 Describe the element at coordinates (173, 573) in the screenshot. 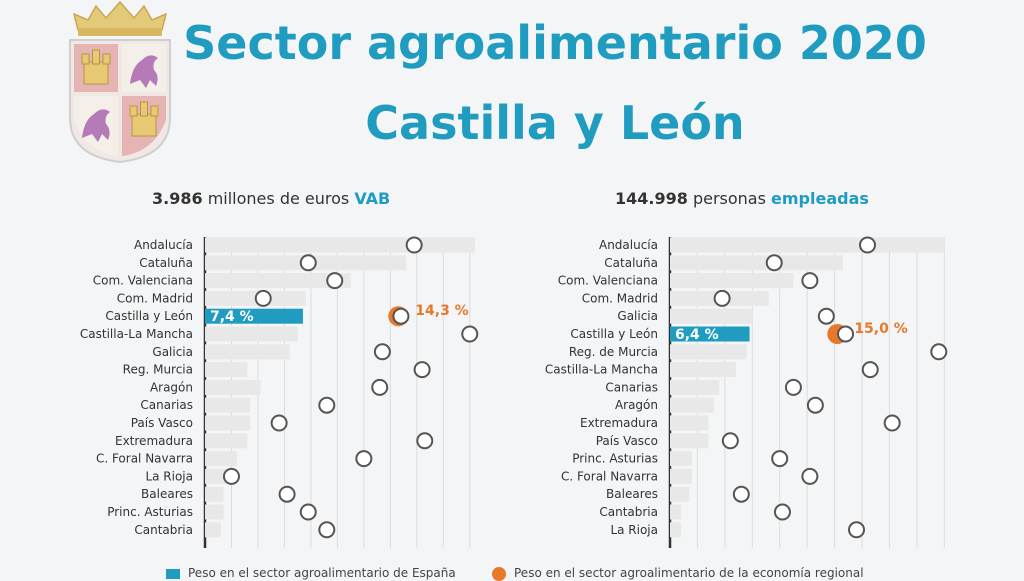

I see `legend-bar-swatch` at that location.